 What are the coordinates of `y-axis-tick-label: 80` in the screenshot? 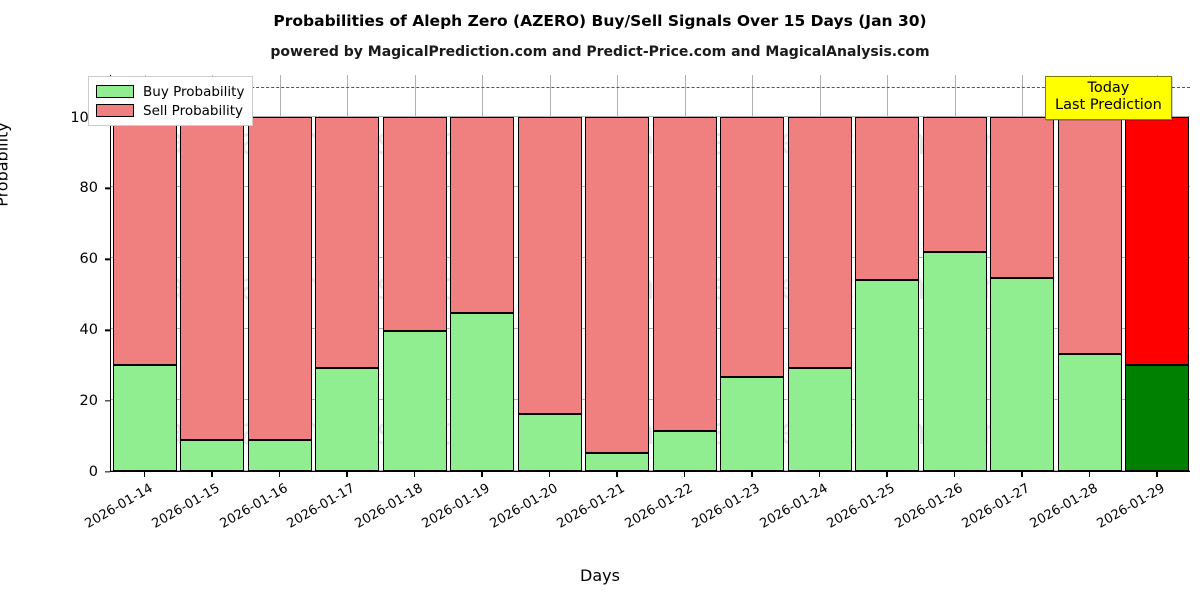 It's located at (88, 188).